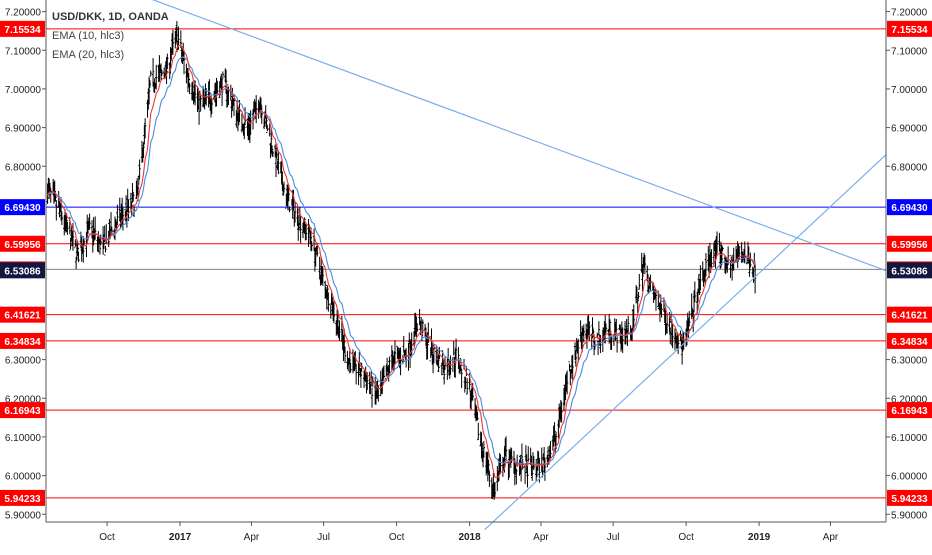 The image size is (932, 555). Describe the element at coordinates (23, 399) in the screenshot. I see `y-tick-label-left: 6.20000` at that location.